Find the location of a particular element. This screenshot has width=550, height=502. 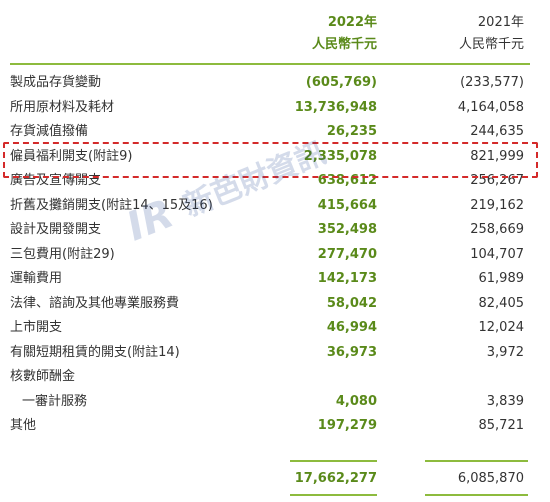

row-label: 上市開支 is located at coordinates (36, 327).